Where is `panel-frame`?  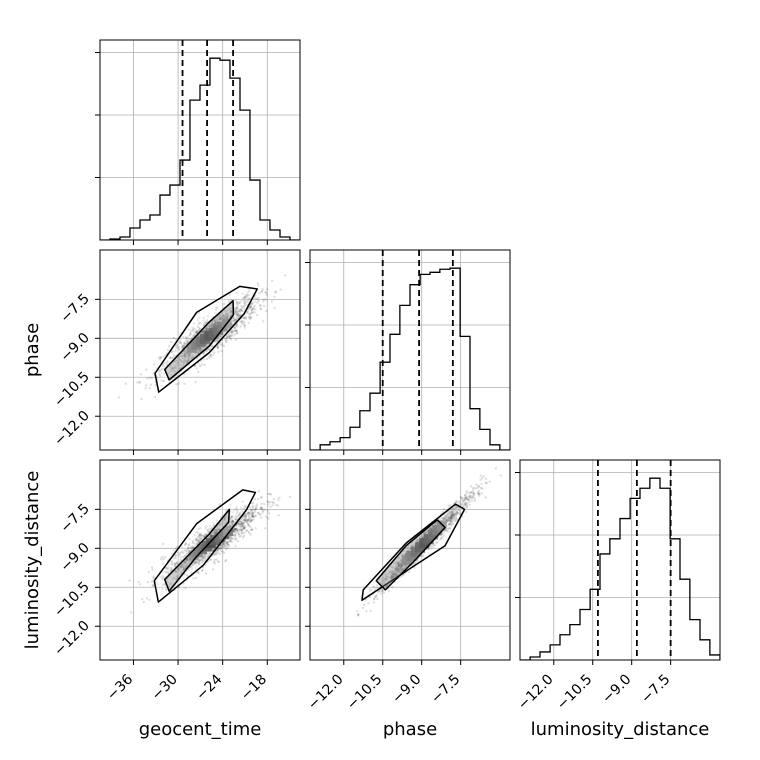 panel-frame is located at coordinates (410, 350).